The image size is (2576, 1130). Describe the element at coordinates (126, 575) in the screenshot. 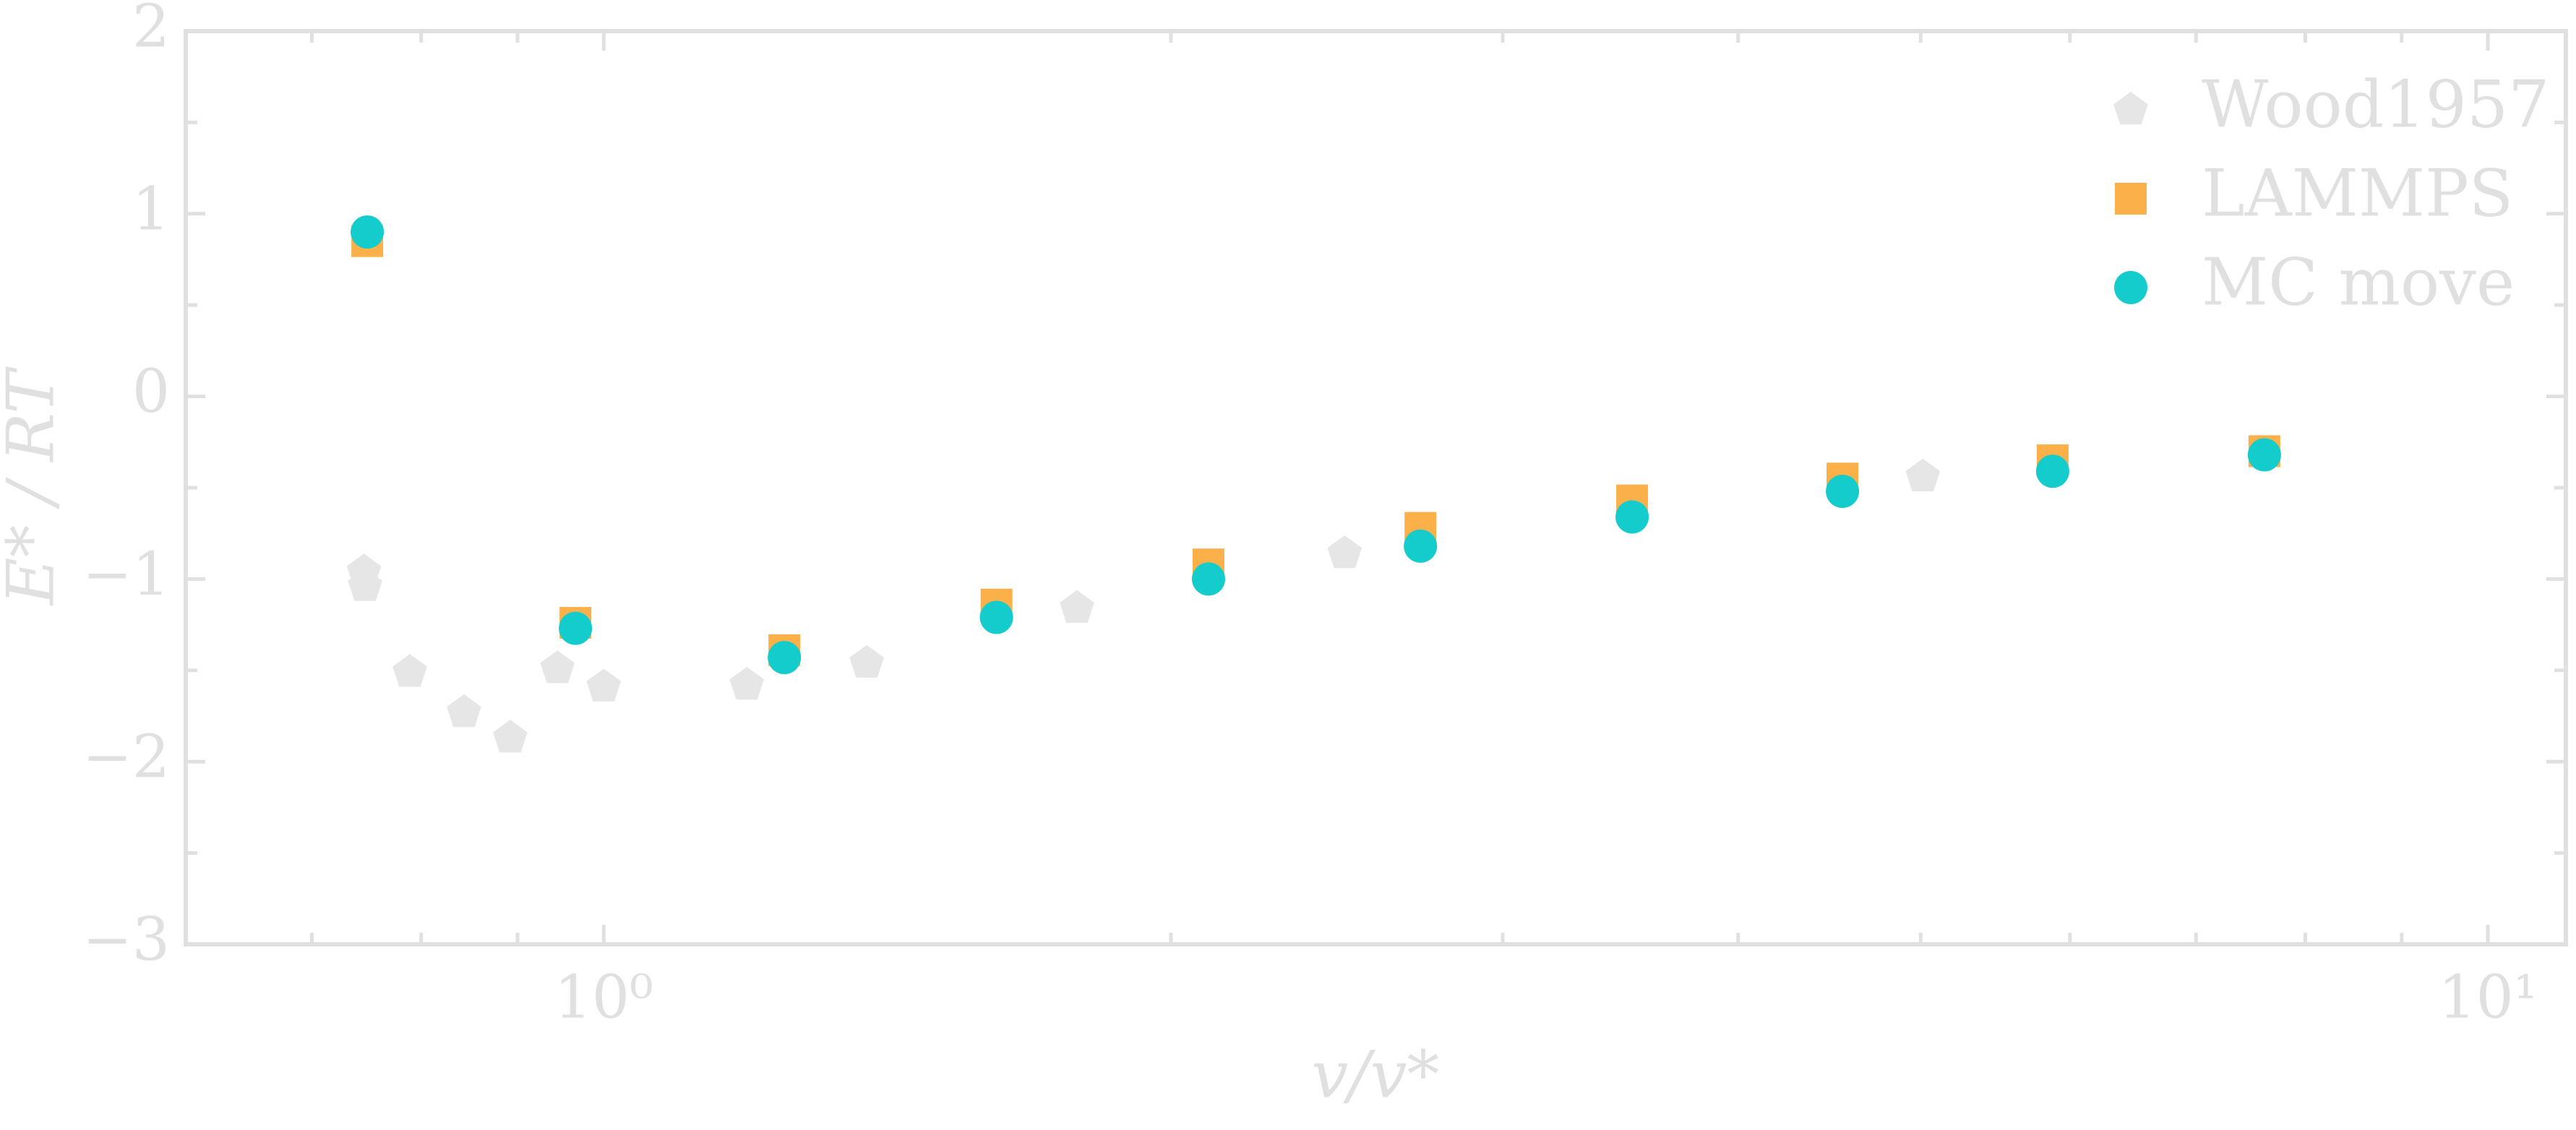

I see `y-tick-label: −1` at that location.